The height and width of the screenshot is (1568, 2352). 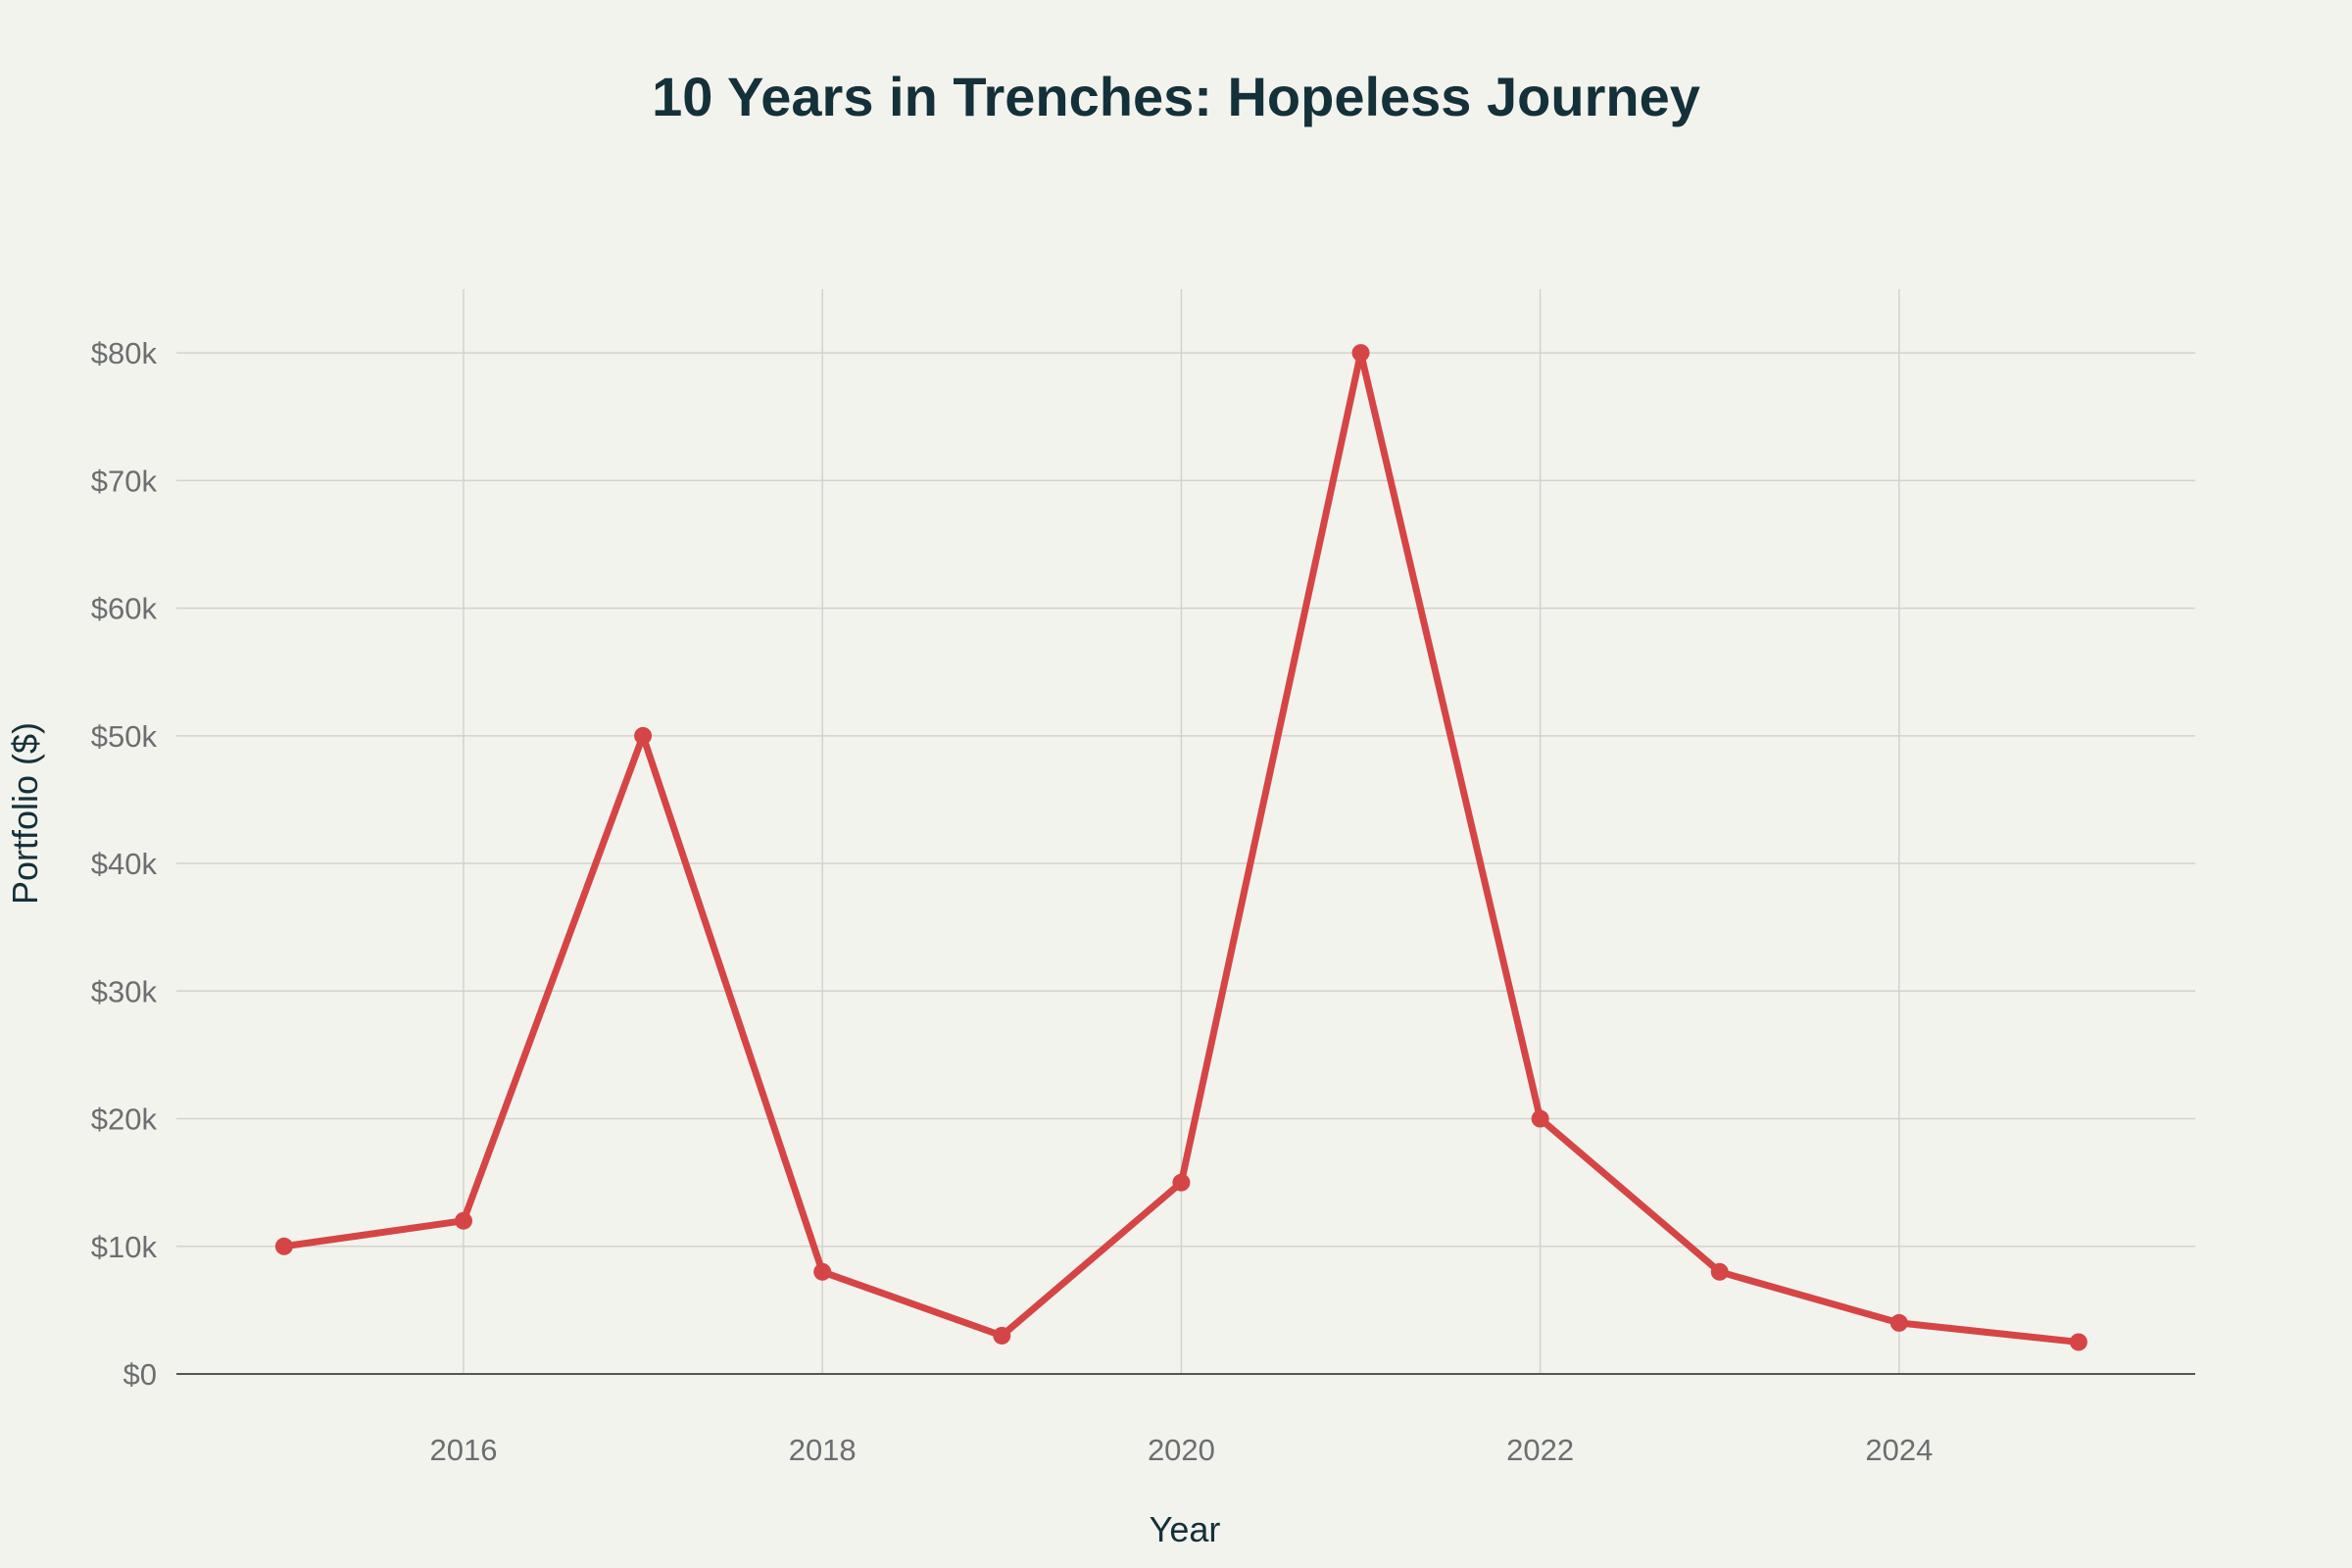 What do you see at coordinates (124, 1247) in the screenshot?
I see `y-tick-label: $10k` at bounding box center [124, 1247].